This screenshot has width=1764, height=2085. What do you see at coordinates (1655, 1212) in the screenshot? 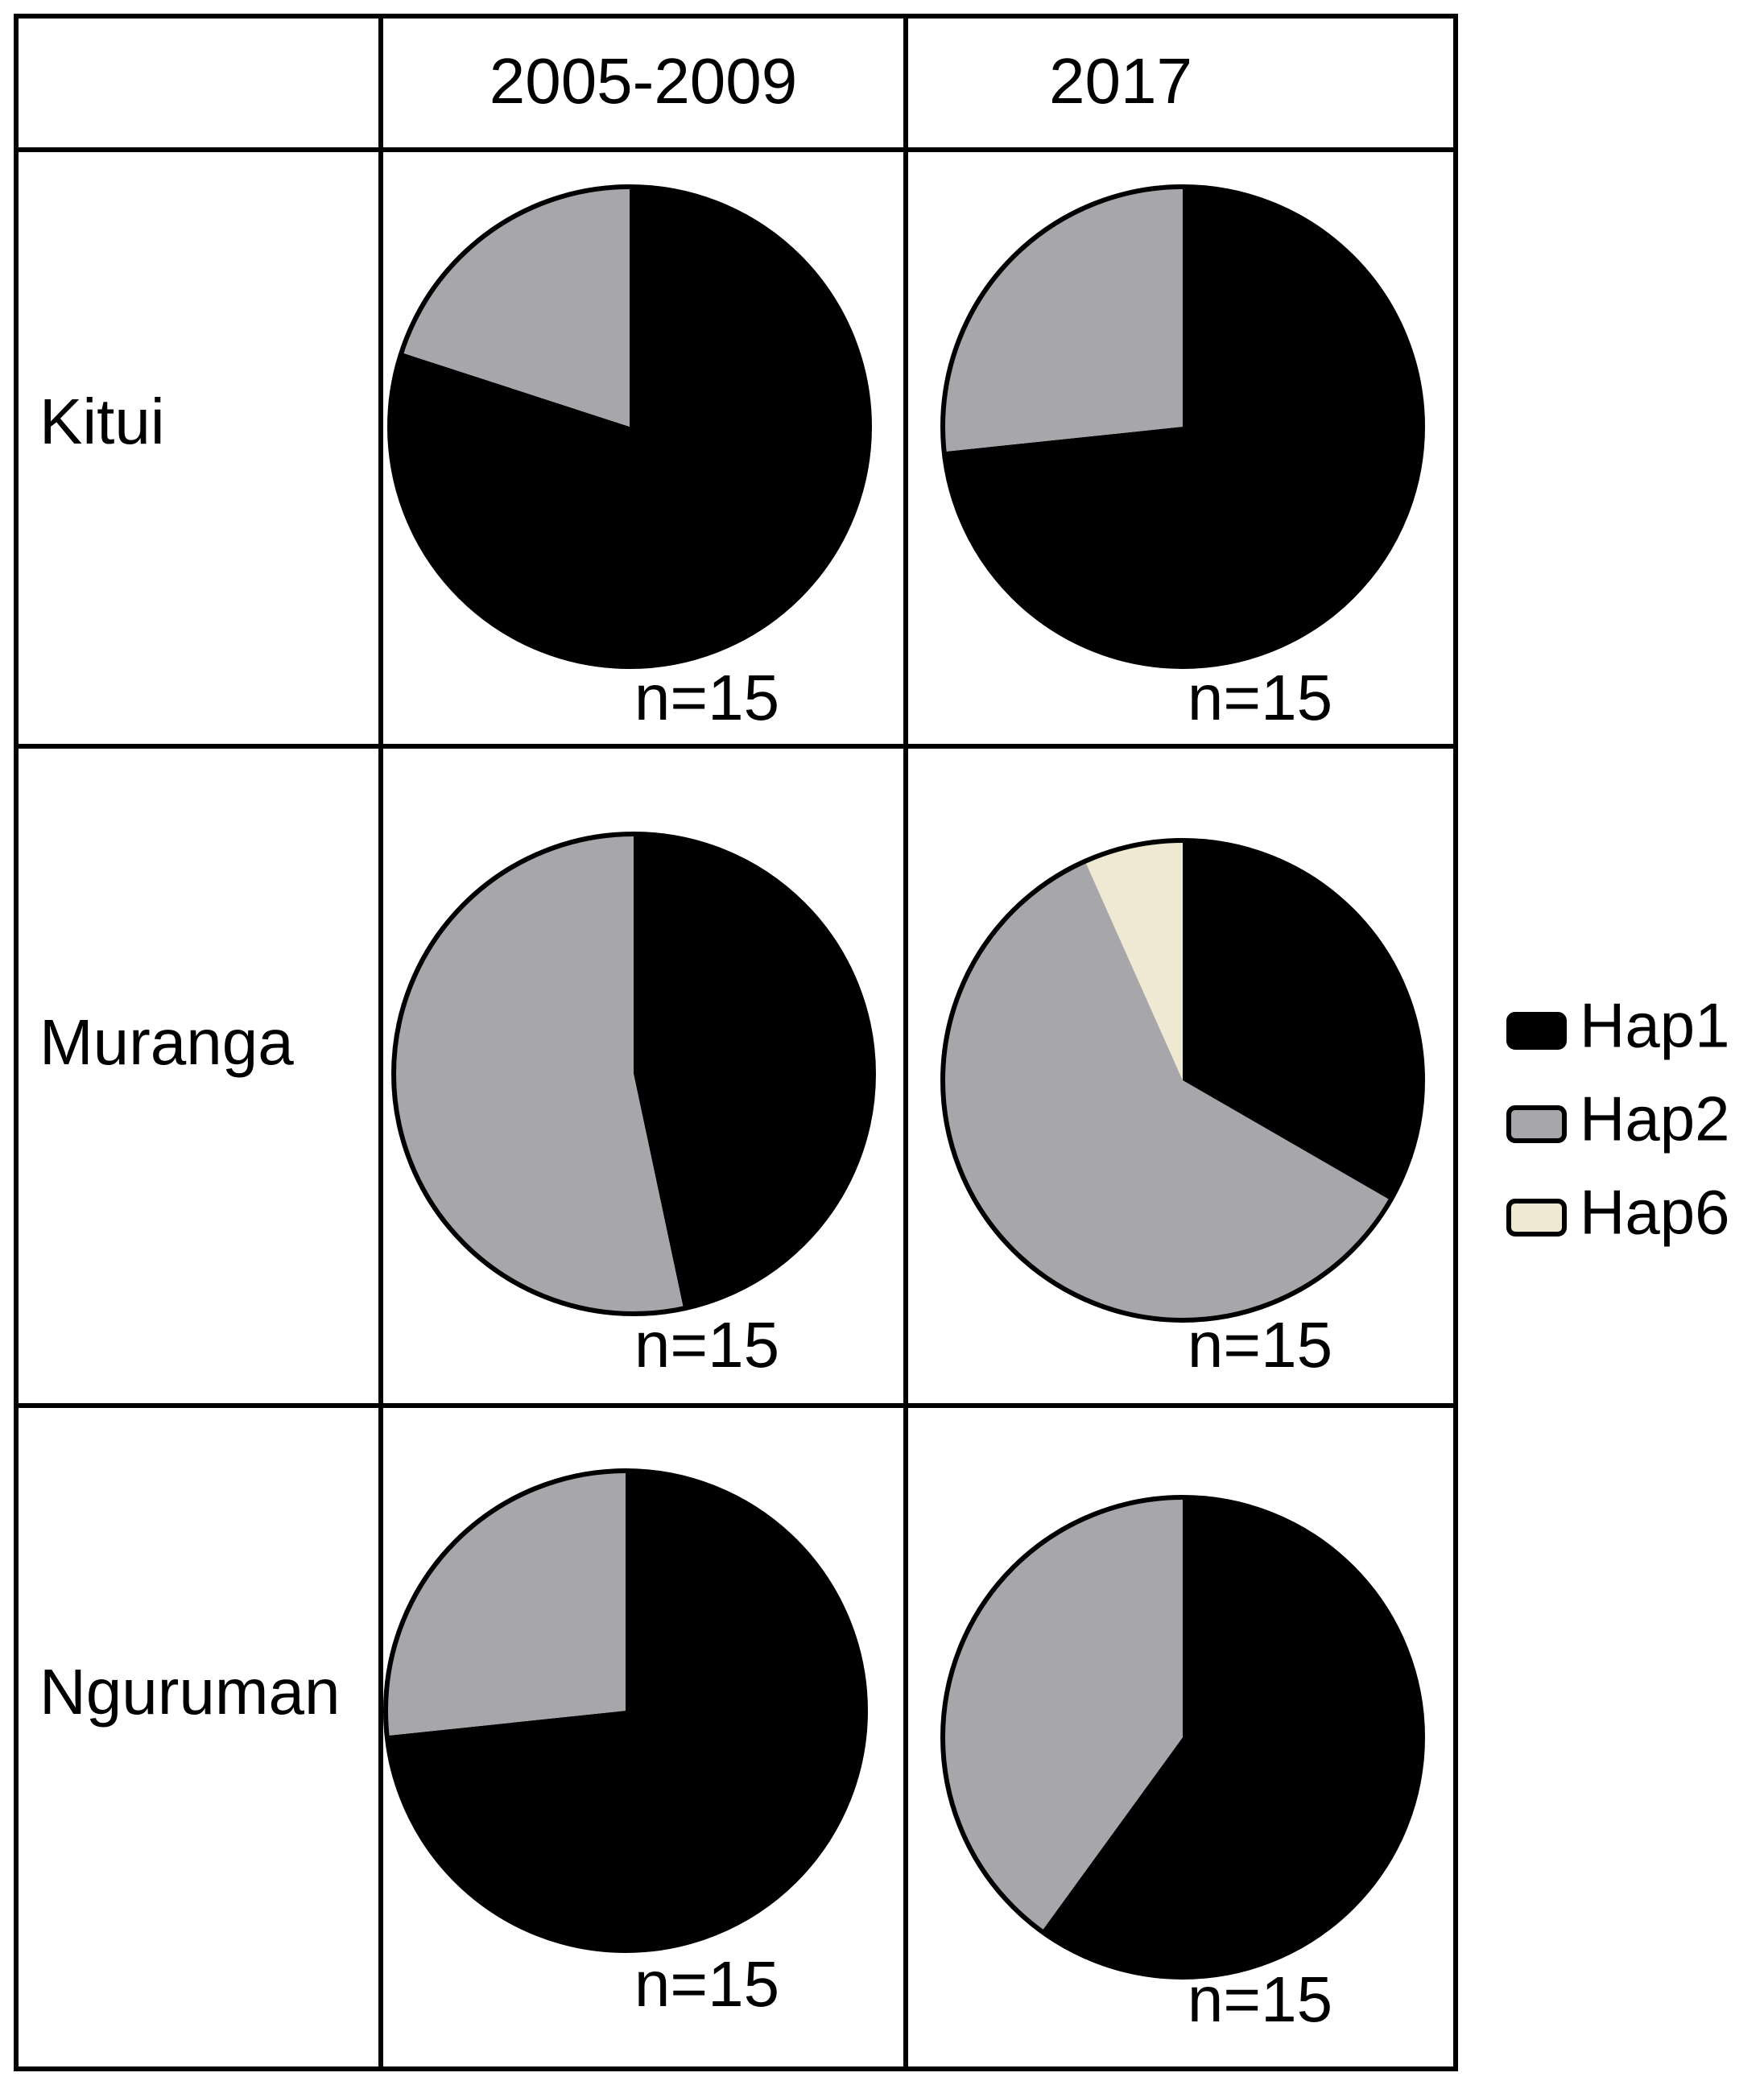
I see `legend-label: Hap6` at bounding box center [1655, 1212].